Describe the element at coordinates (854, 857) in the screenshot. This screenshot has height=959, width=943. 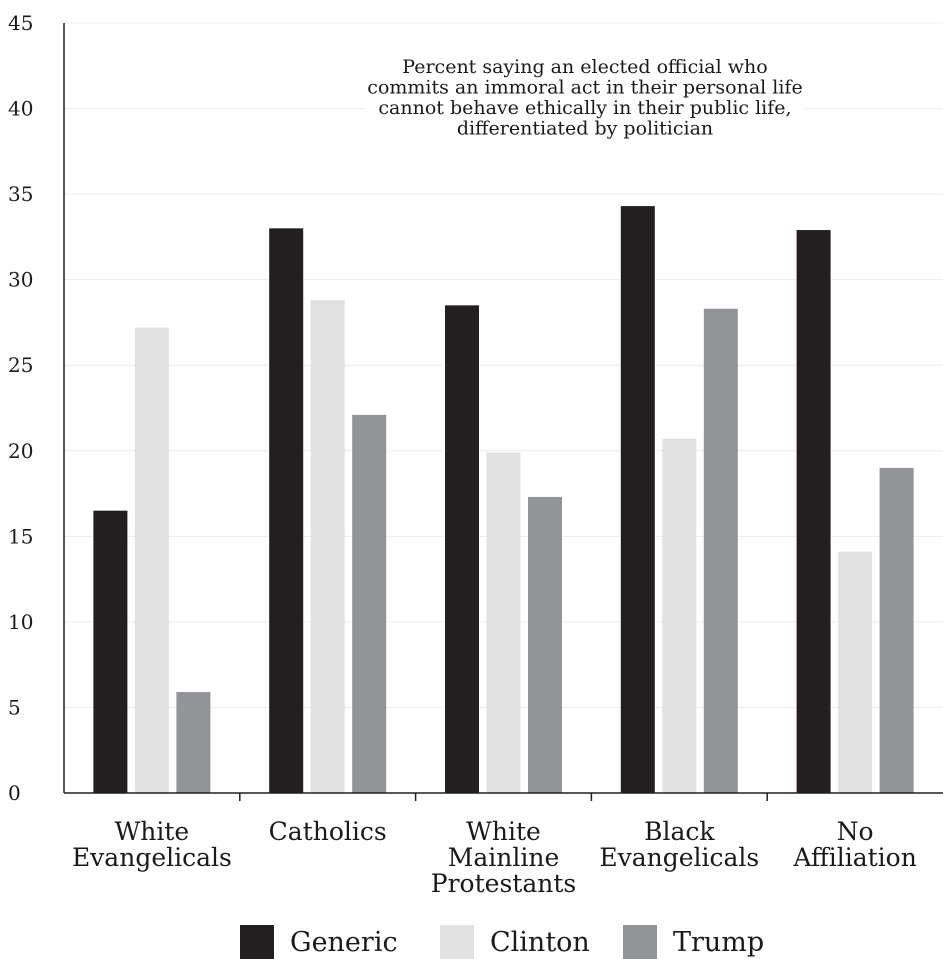
I see `category-label: Affiliation` at that location.